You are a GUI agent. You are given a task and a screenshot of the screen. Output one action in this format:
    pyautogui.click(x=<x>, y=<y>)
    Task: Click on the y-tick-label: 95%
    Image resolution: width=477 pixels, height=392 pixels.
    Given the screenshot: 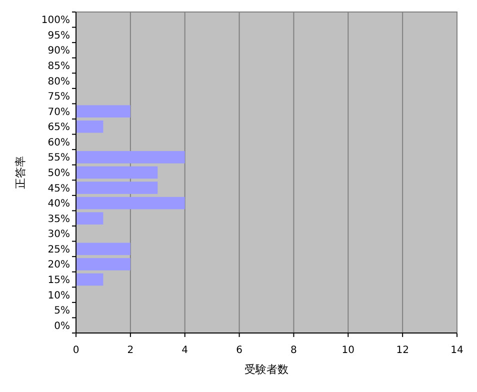 What is the action you would take?
    pyautogui.click(x=59, y=36)
    